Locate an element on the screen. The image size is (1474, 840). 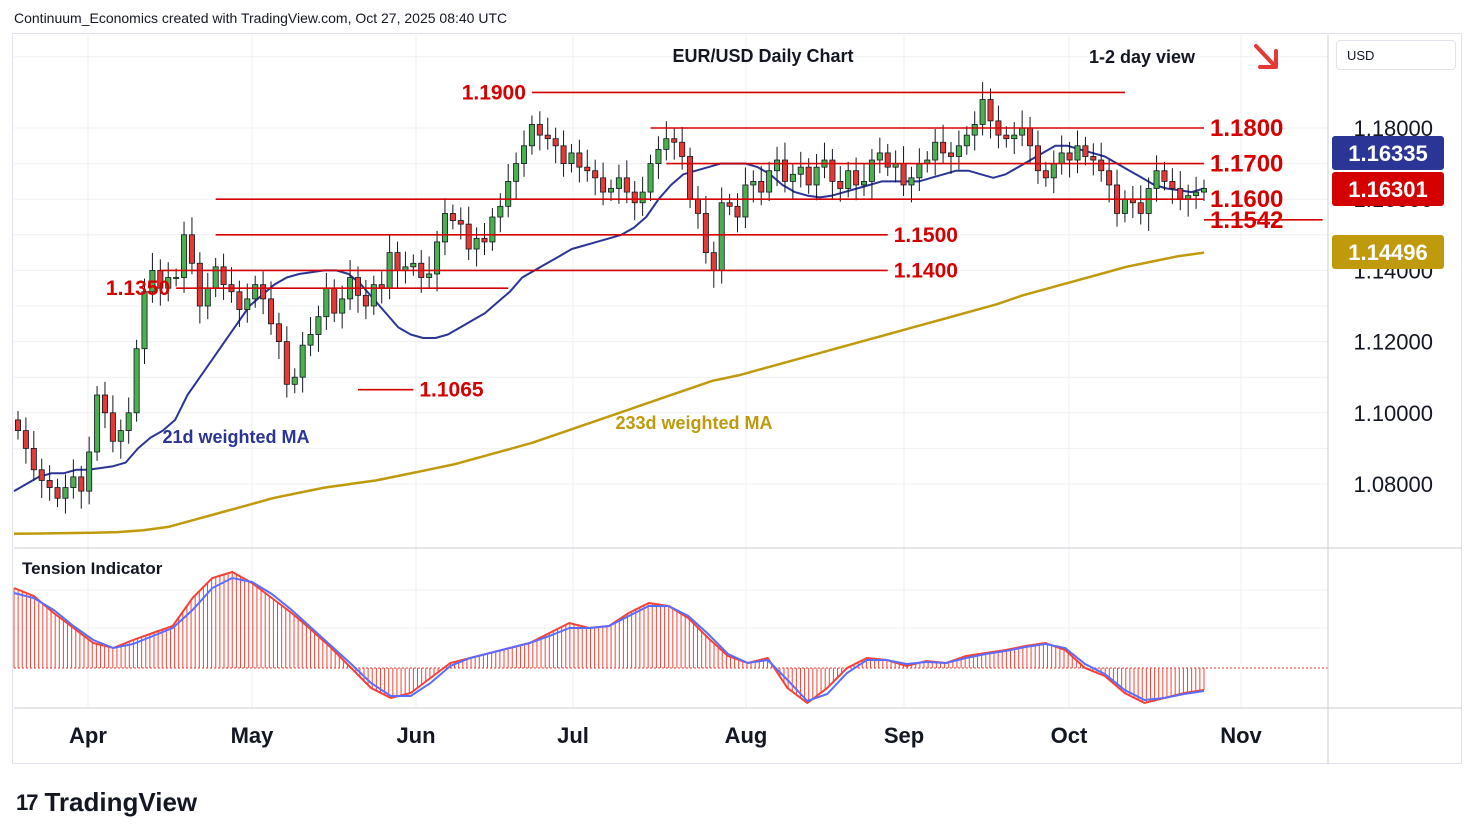
x-tick-label: Jun is located at coordinates (415, 735).